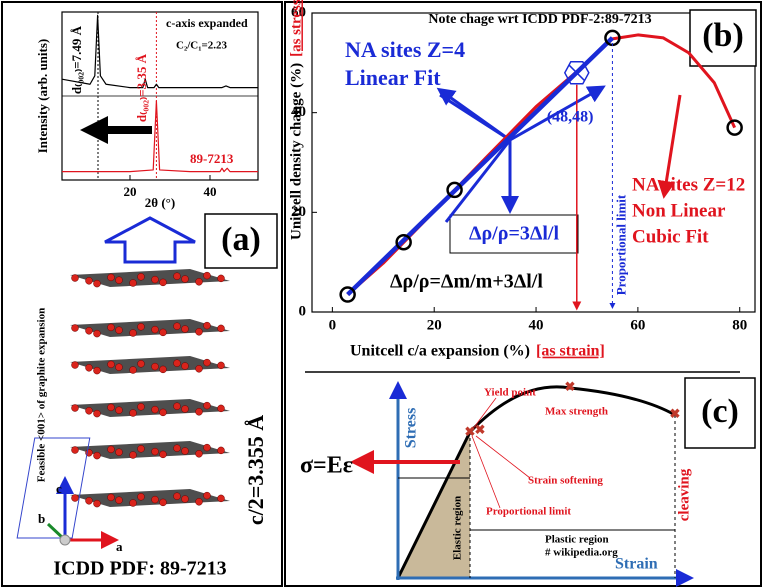 The width and height of the screenshot is (764, 588). Describe the element at coordinates (688, 184) in the screenshot. I see `label: NA sites Z=12` at that location.